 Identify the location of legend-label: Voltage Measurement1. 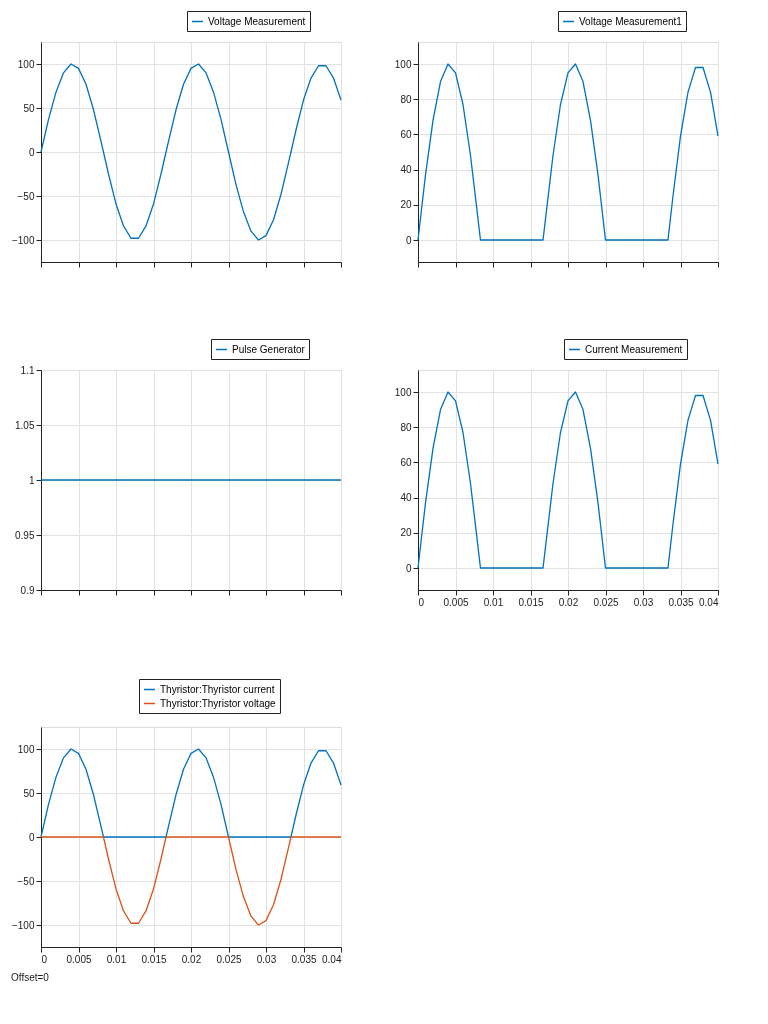
(631, 21).